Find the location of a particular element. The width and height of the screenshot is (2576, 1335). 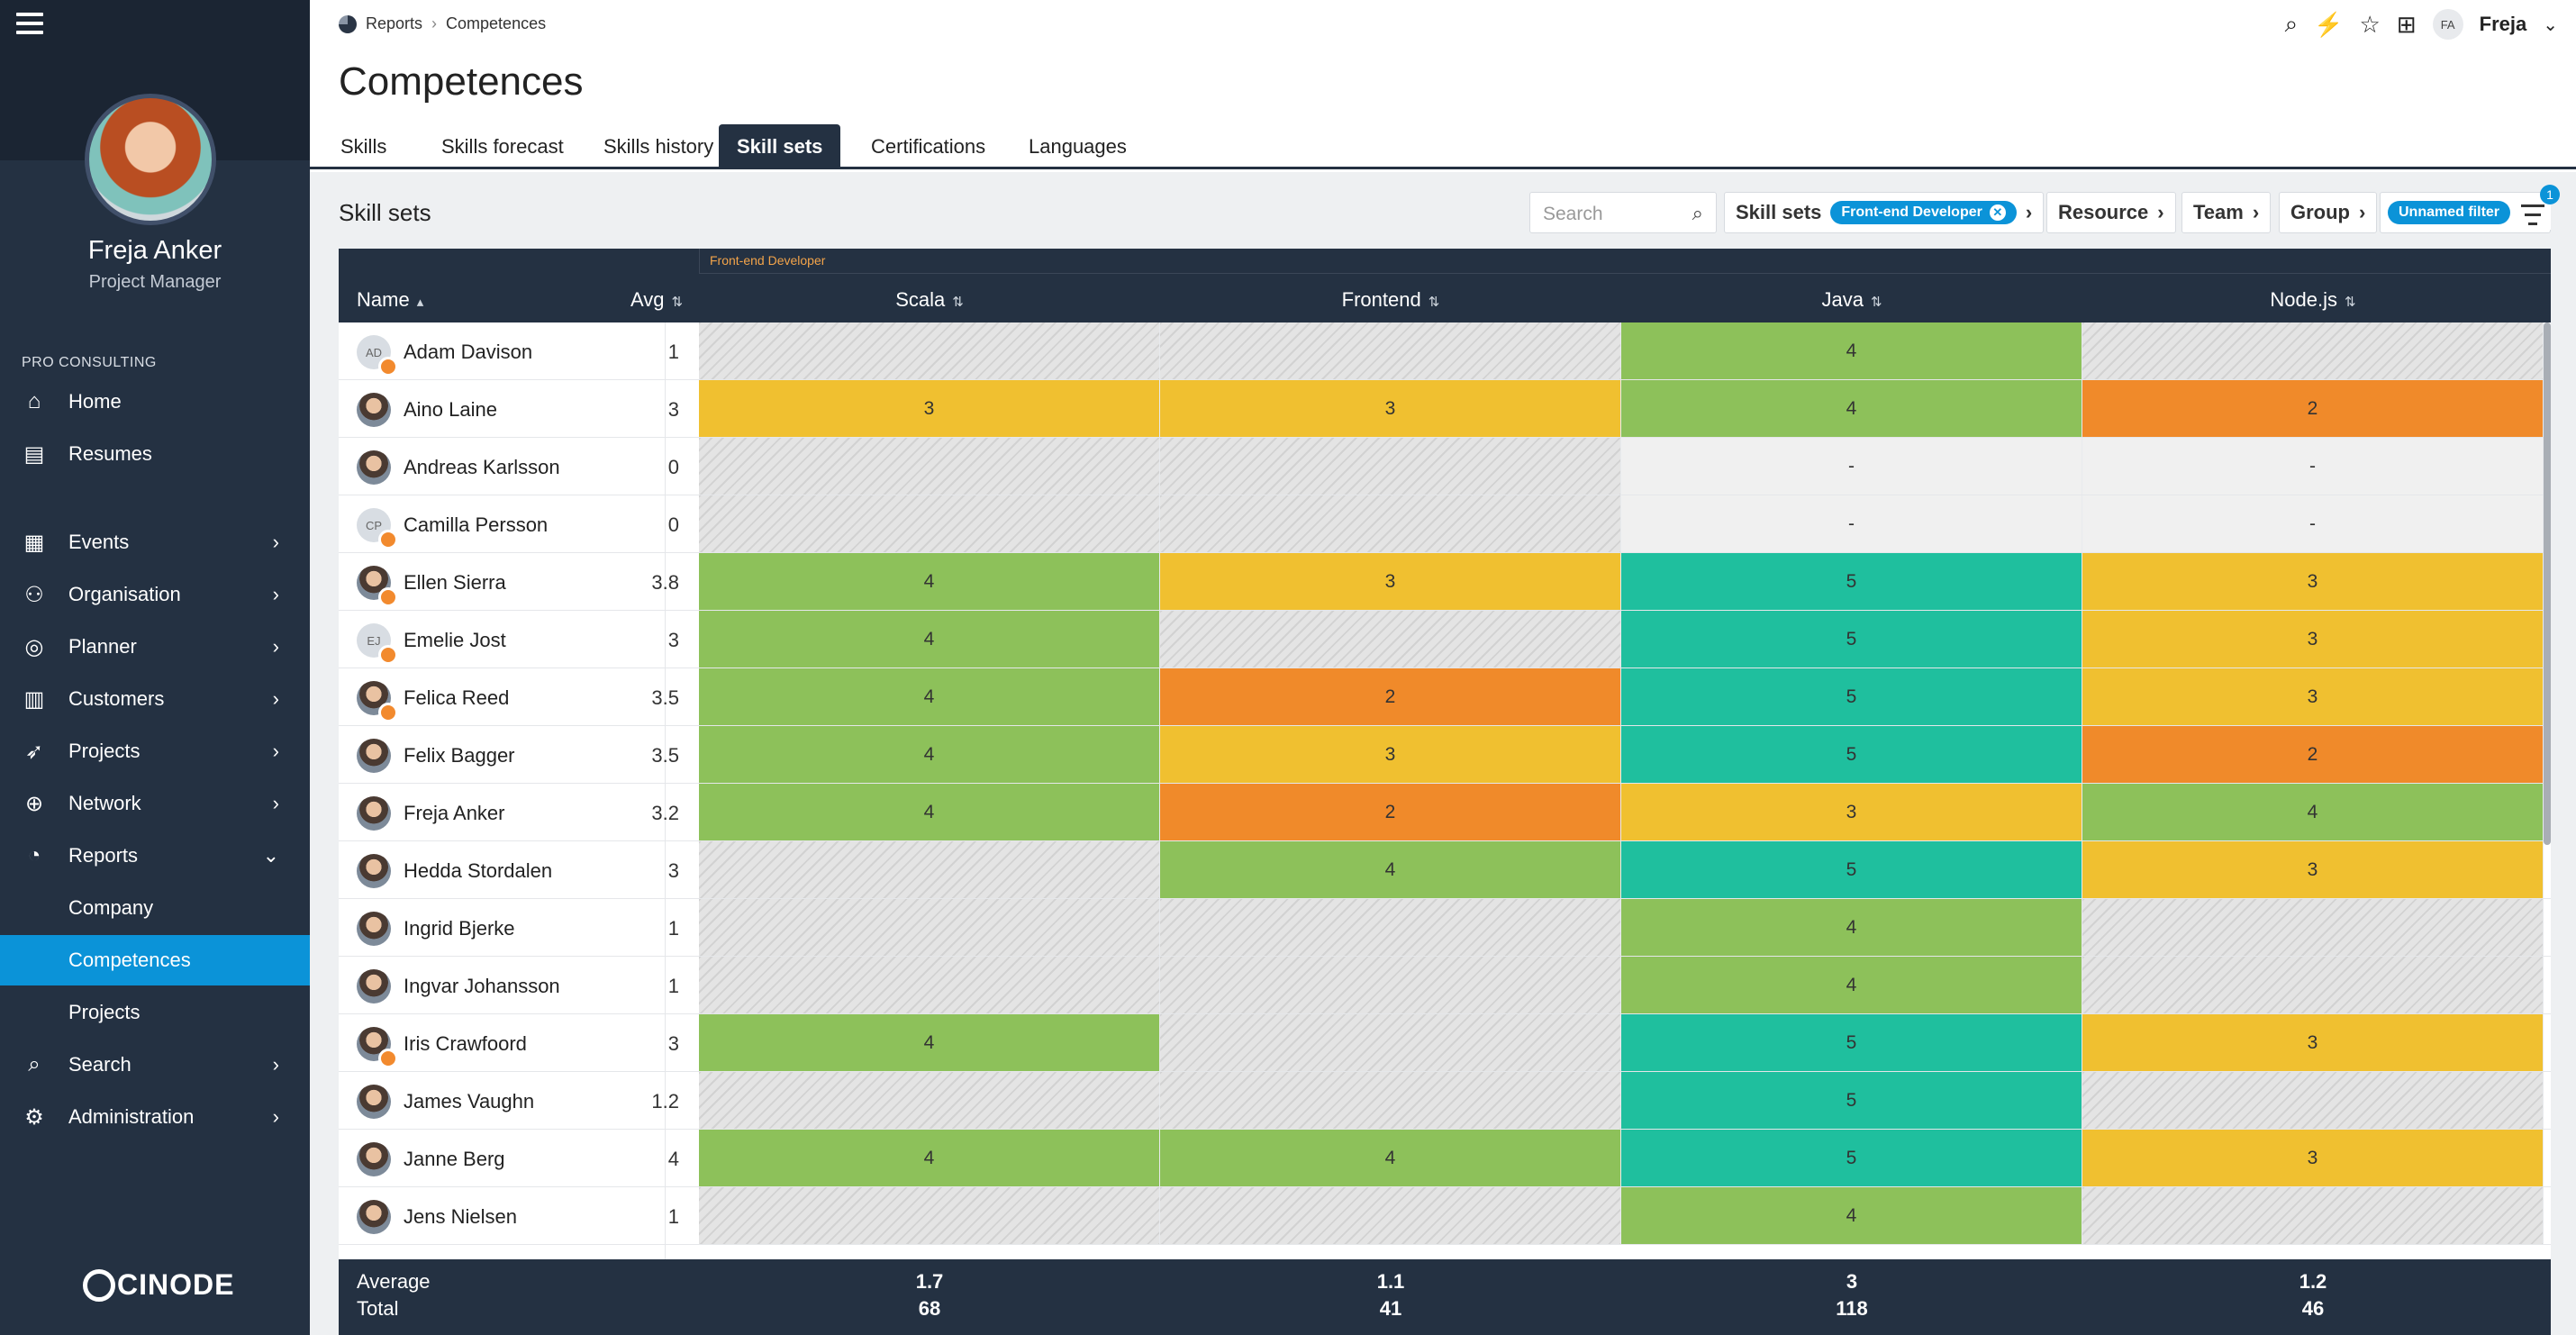

table-row: CP Camilla Persson 0 - - is located at coordinates (1445, 524).